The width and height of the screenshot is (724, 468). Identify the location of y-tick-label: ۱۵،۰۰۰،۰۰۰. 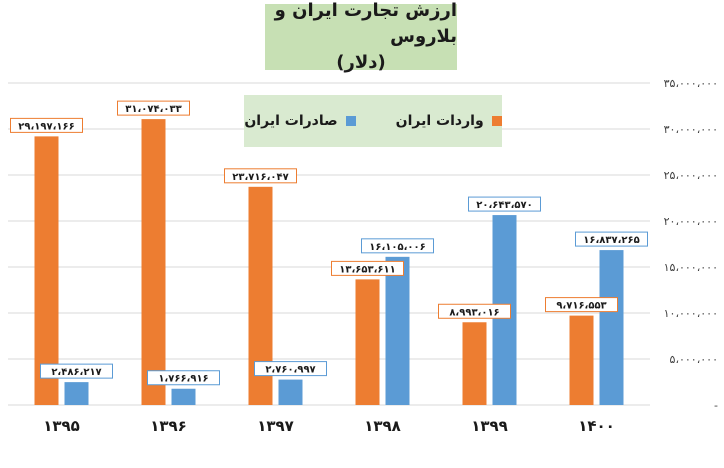
(691, 267).